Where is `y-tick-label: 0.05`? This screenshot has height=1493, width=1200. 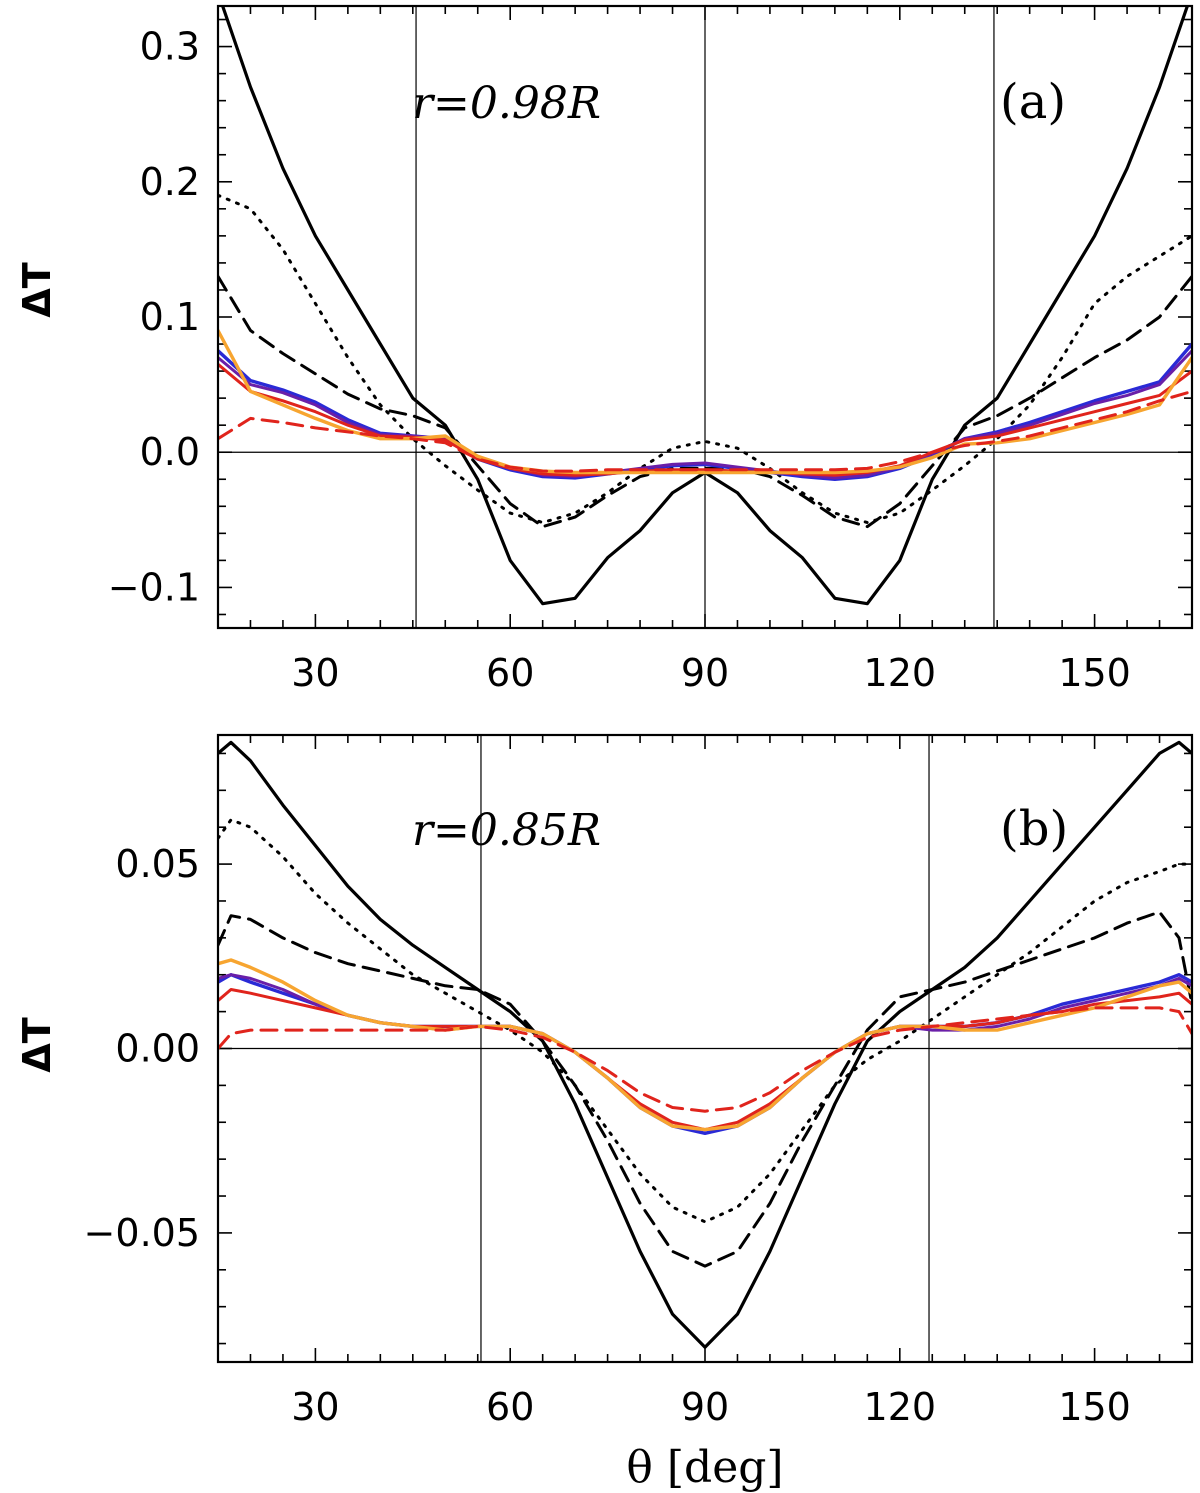 y-tick-label: 0.05 is located at coordinates (157, 864).